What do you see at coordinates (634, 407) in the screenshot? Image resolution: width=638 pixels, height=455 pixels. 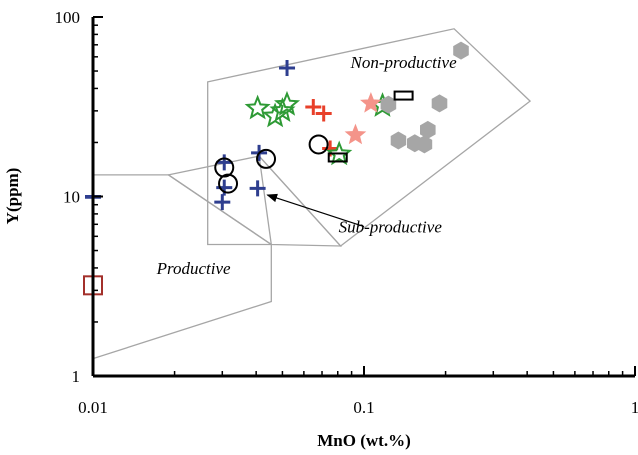 I see `x-tick-label: 1` at bounding box center [634, 407].